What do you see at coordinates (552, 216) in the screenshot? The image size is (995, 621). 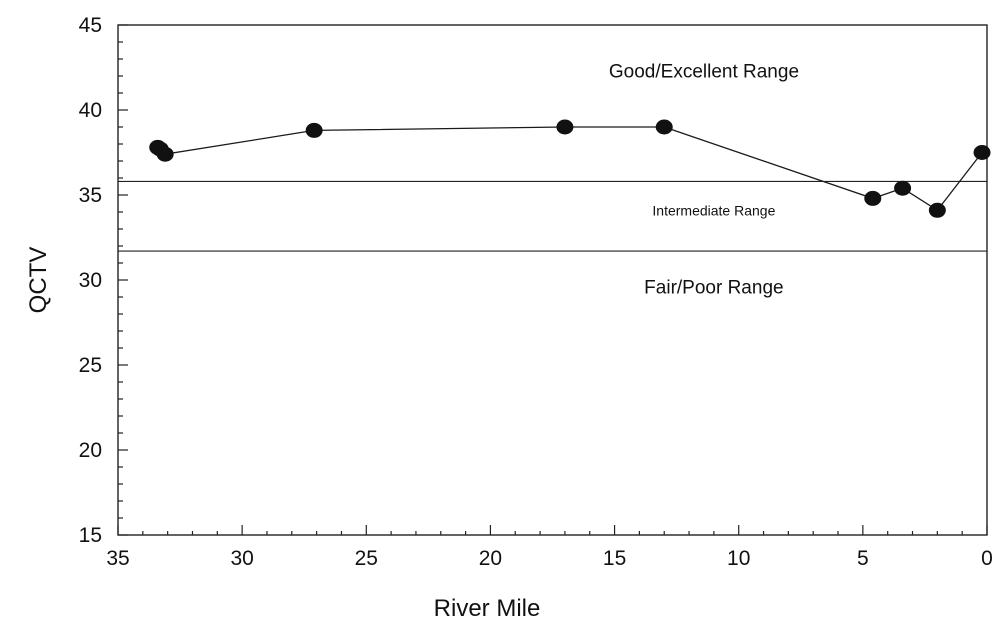 I see `threshold-lines` at bounding box center [552, 216].